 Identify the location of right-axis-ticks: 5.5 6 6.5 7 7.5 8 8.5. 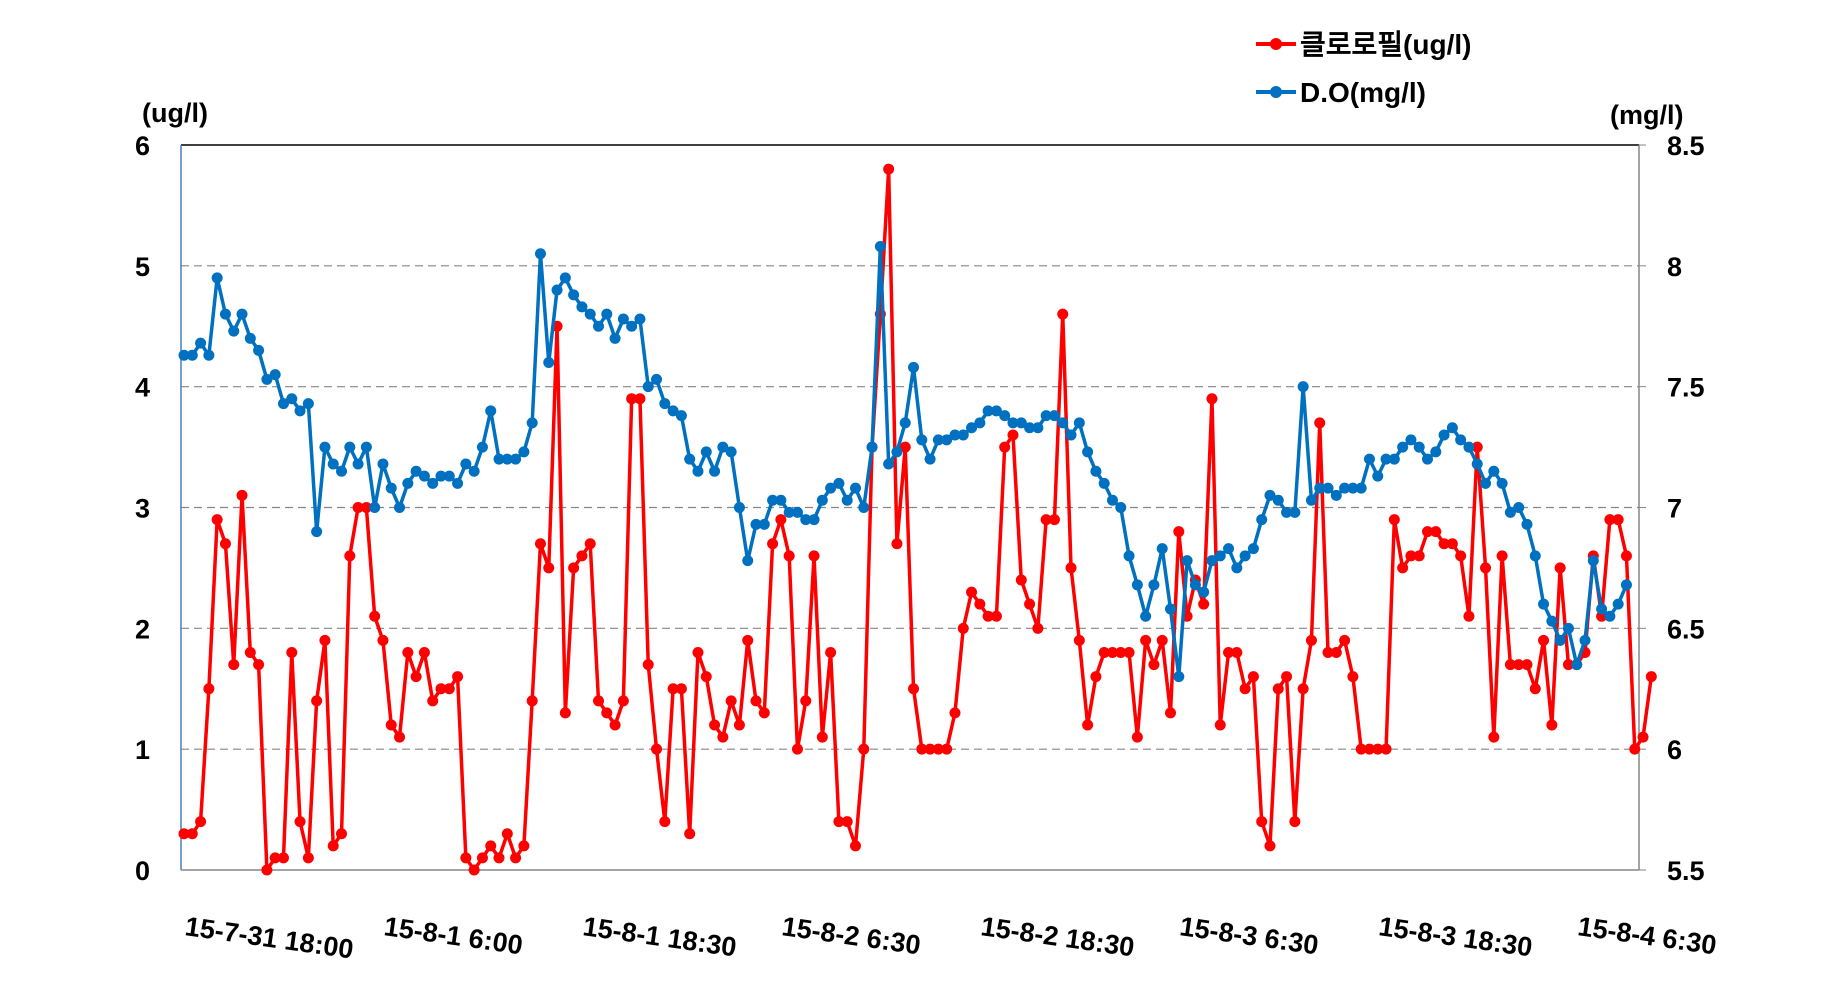
(1672, 508).